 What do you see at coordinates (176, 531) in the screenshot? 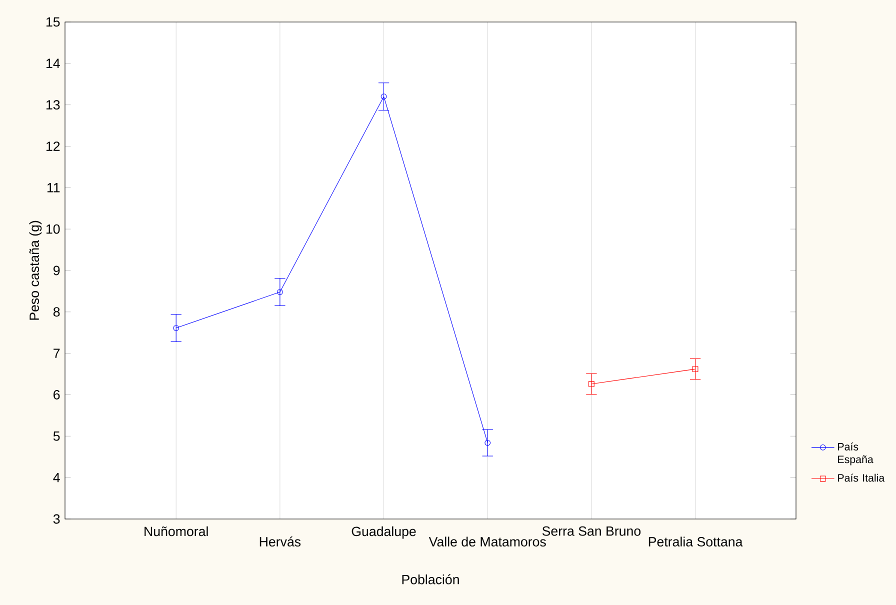
I see `x-tick-label: Nuñomoral` at bounding box center [176, 531].